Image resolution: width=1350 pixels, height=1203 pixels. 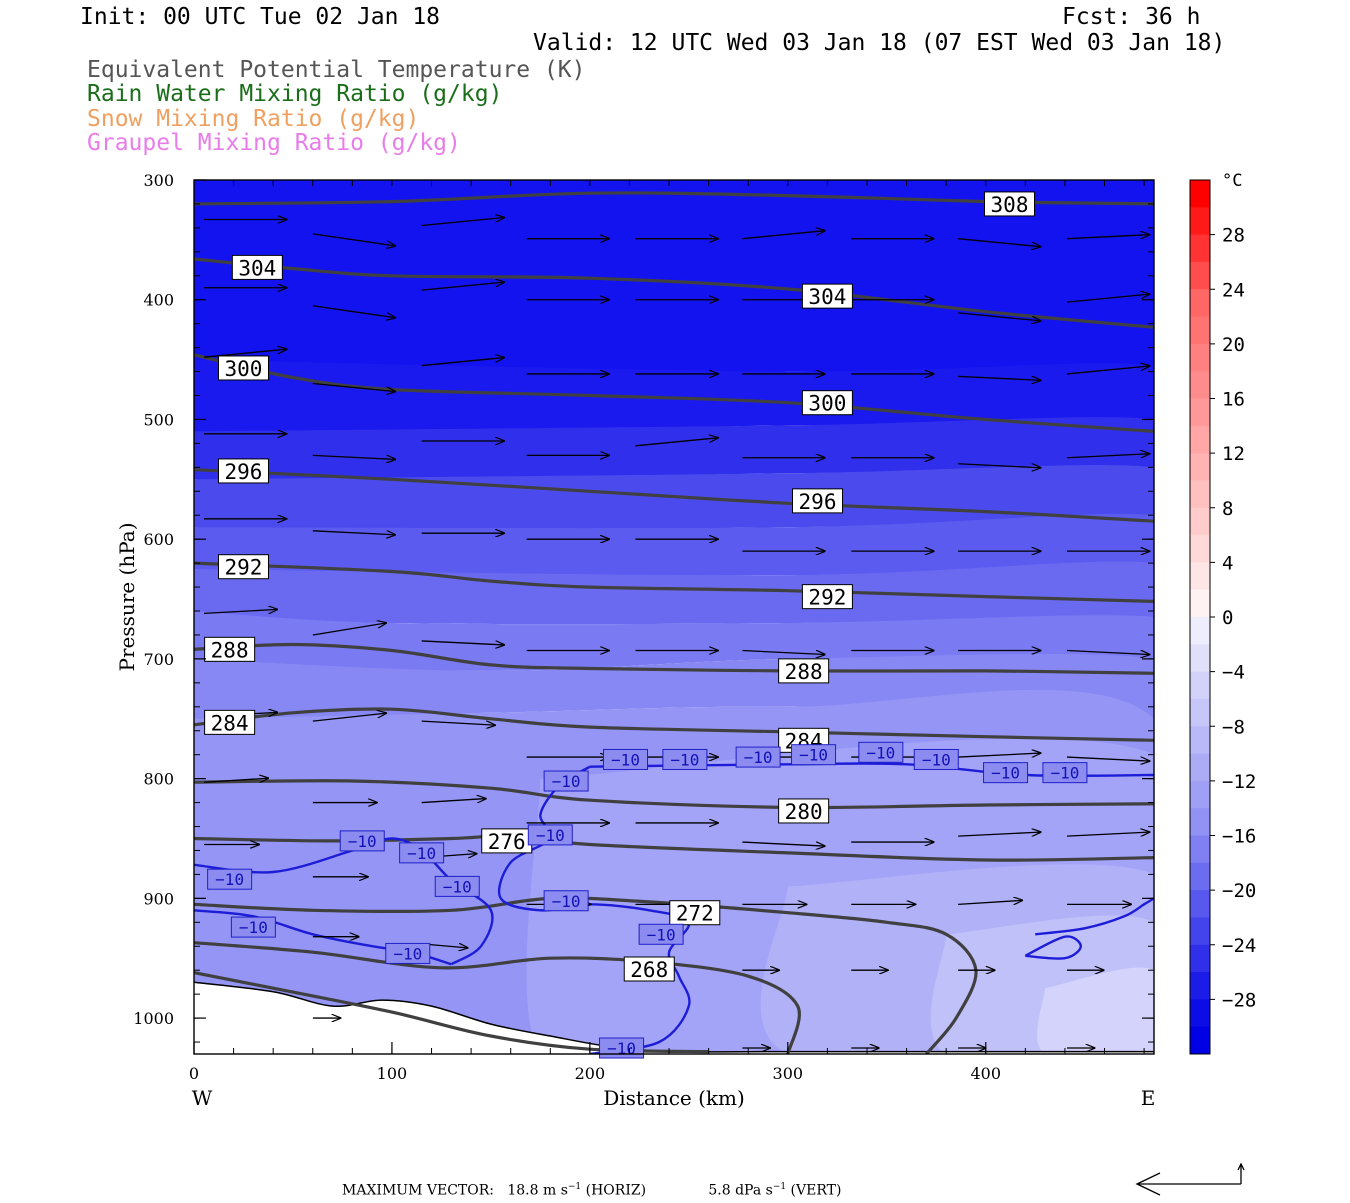 I want to click on legend-theta-e: Equivalent Potential Temperature (K), so click(x=336, y=70).